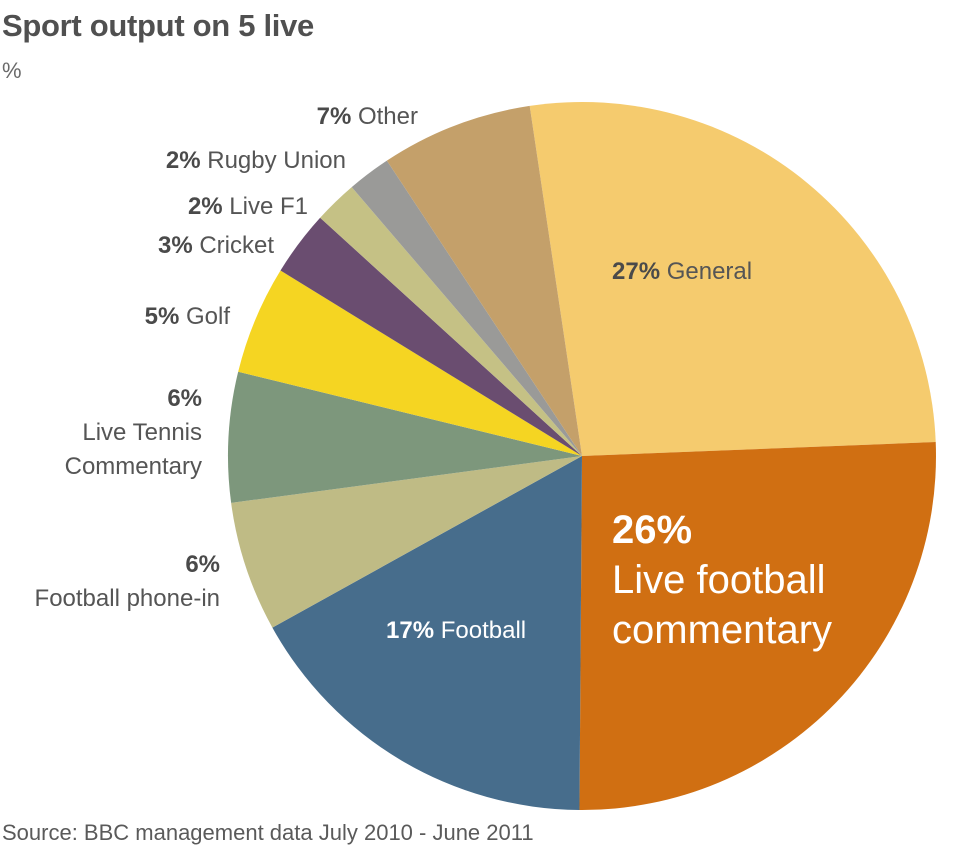 This screenshot has width=976, height=862. Describe the element at coordinates (205, 206) in the screenshot. I see `label-f1-pct: 2%` at that location.